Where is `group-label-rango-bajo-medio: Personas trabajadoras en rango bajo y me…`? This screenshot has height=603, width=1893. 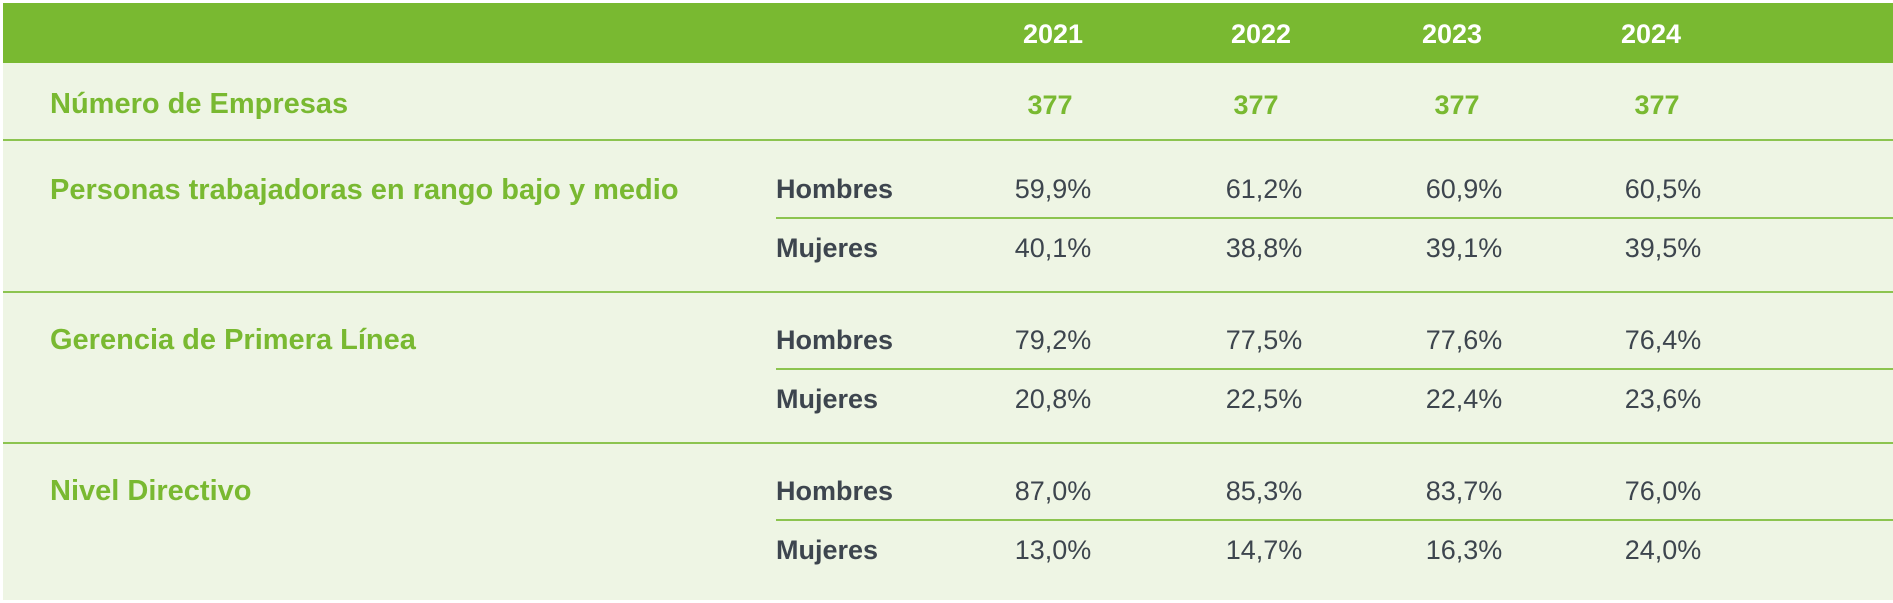
group-label-rango-bajo-medio: Personas trabajadoras en rango bajo y me… is located at coordinates (364, 190).